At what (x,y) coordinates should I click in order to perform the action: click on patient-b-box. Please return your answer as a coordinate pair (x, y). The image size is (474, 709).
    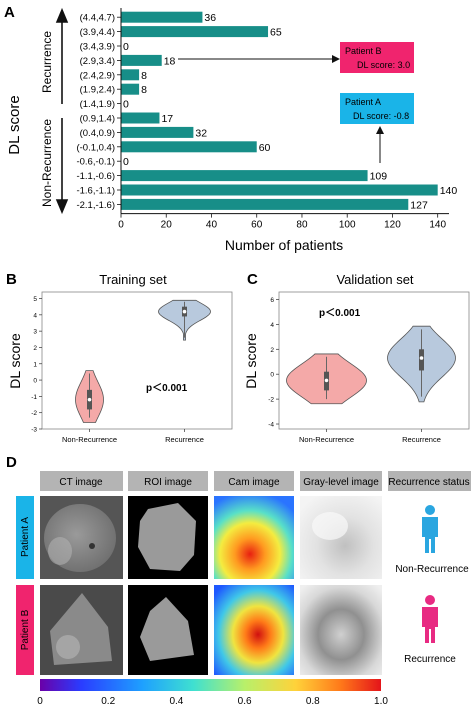
    Looking at the image, I should click on (377, 57).